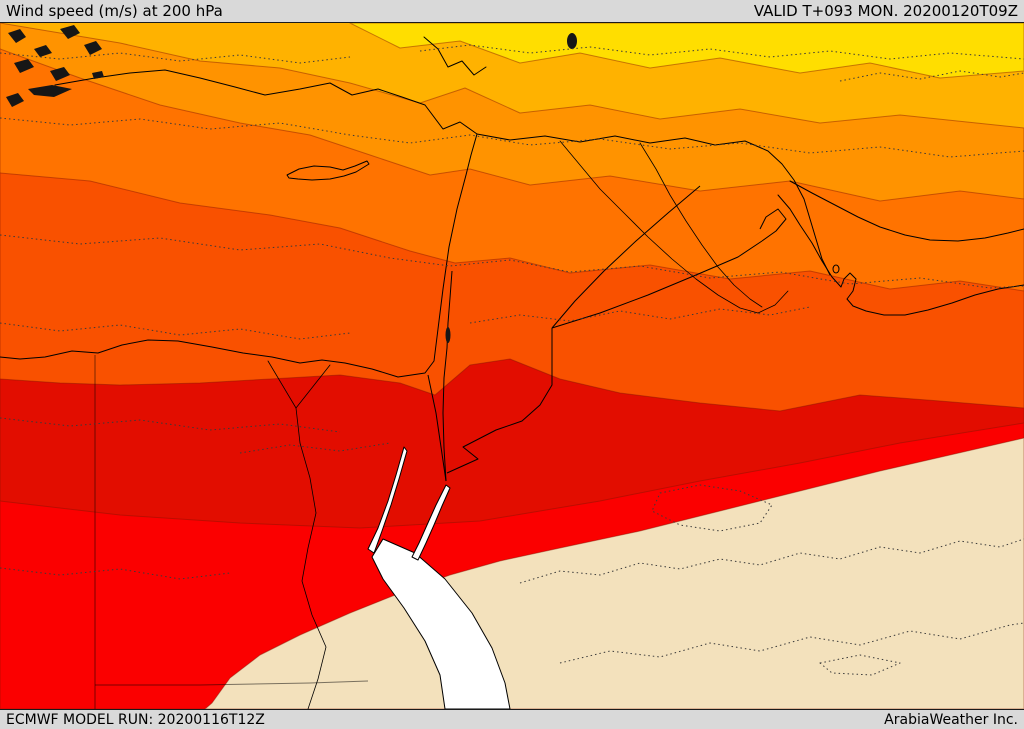  I want to click on euphrates-river, so click(674, 227).